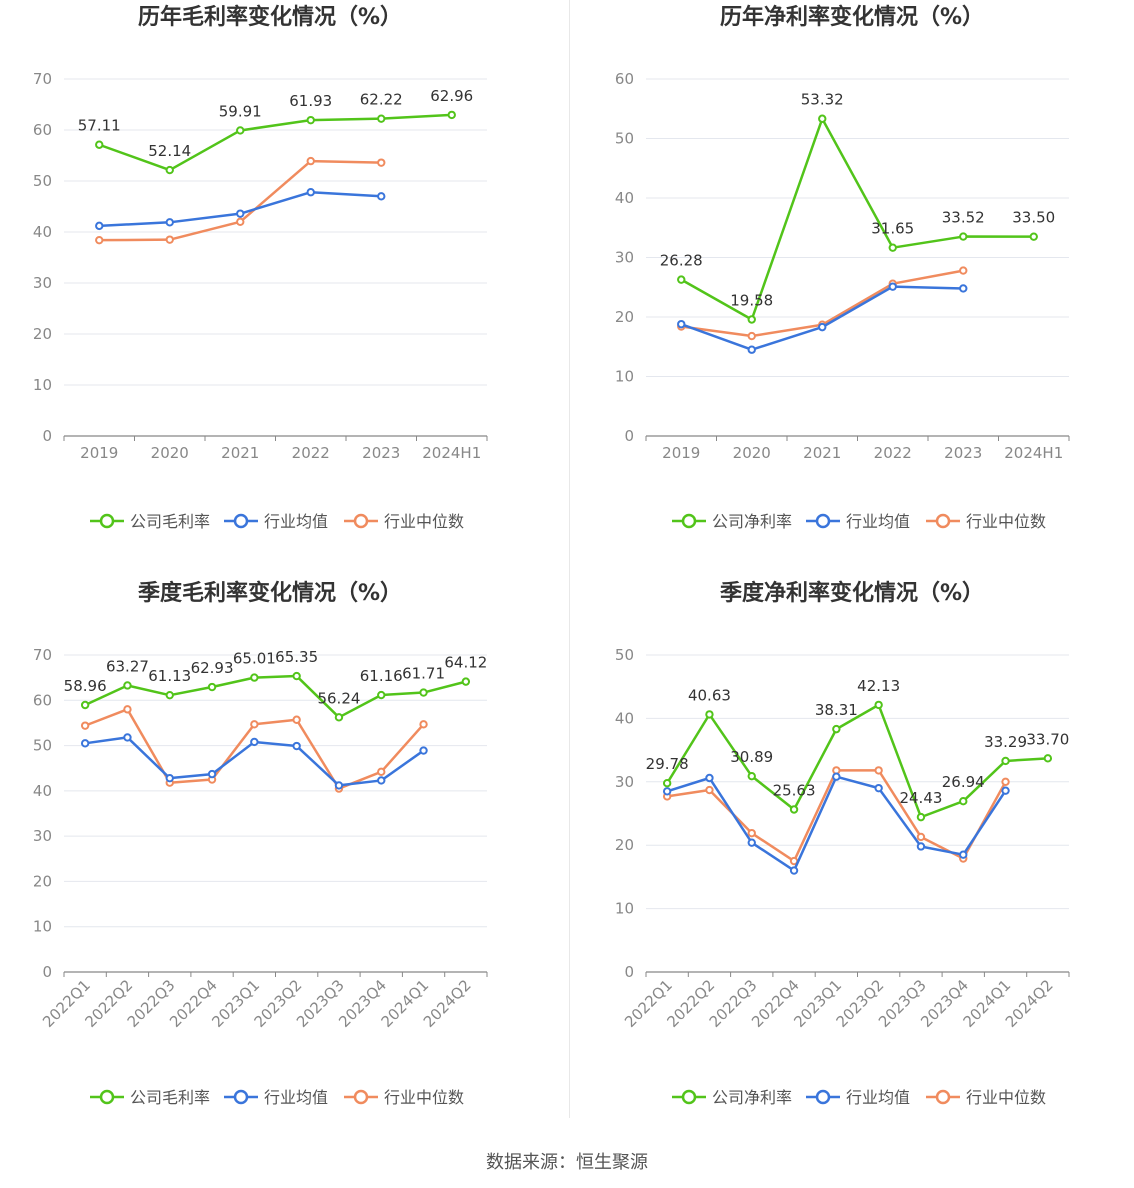 The height and width of the screenshot is (1188, 1134). I want to click on x-tick-label: 2021, so click(240, 453).